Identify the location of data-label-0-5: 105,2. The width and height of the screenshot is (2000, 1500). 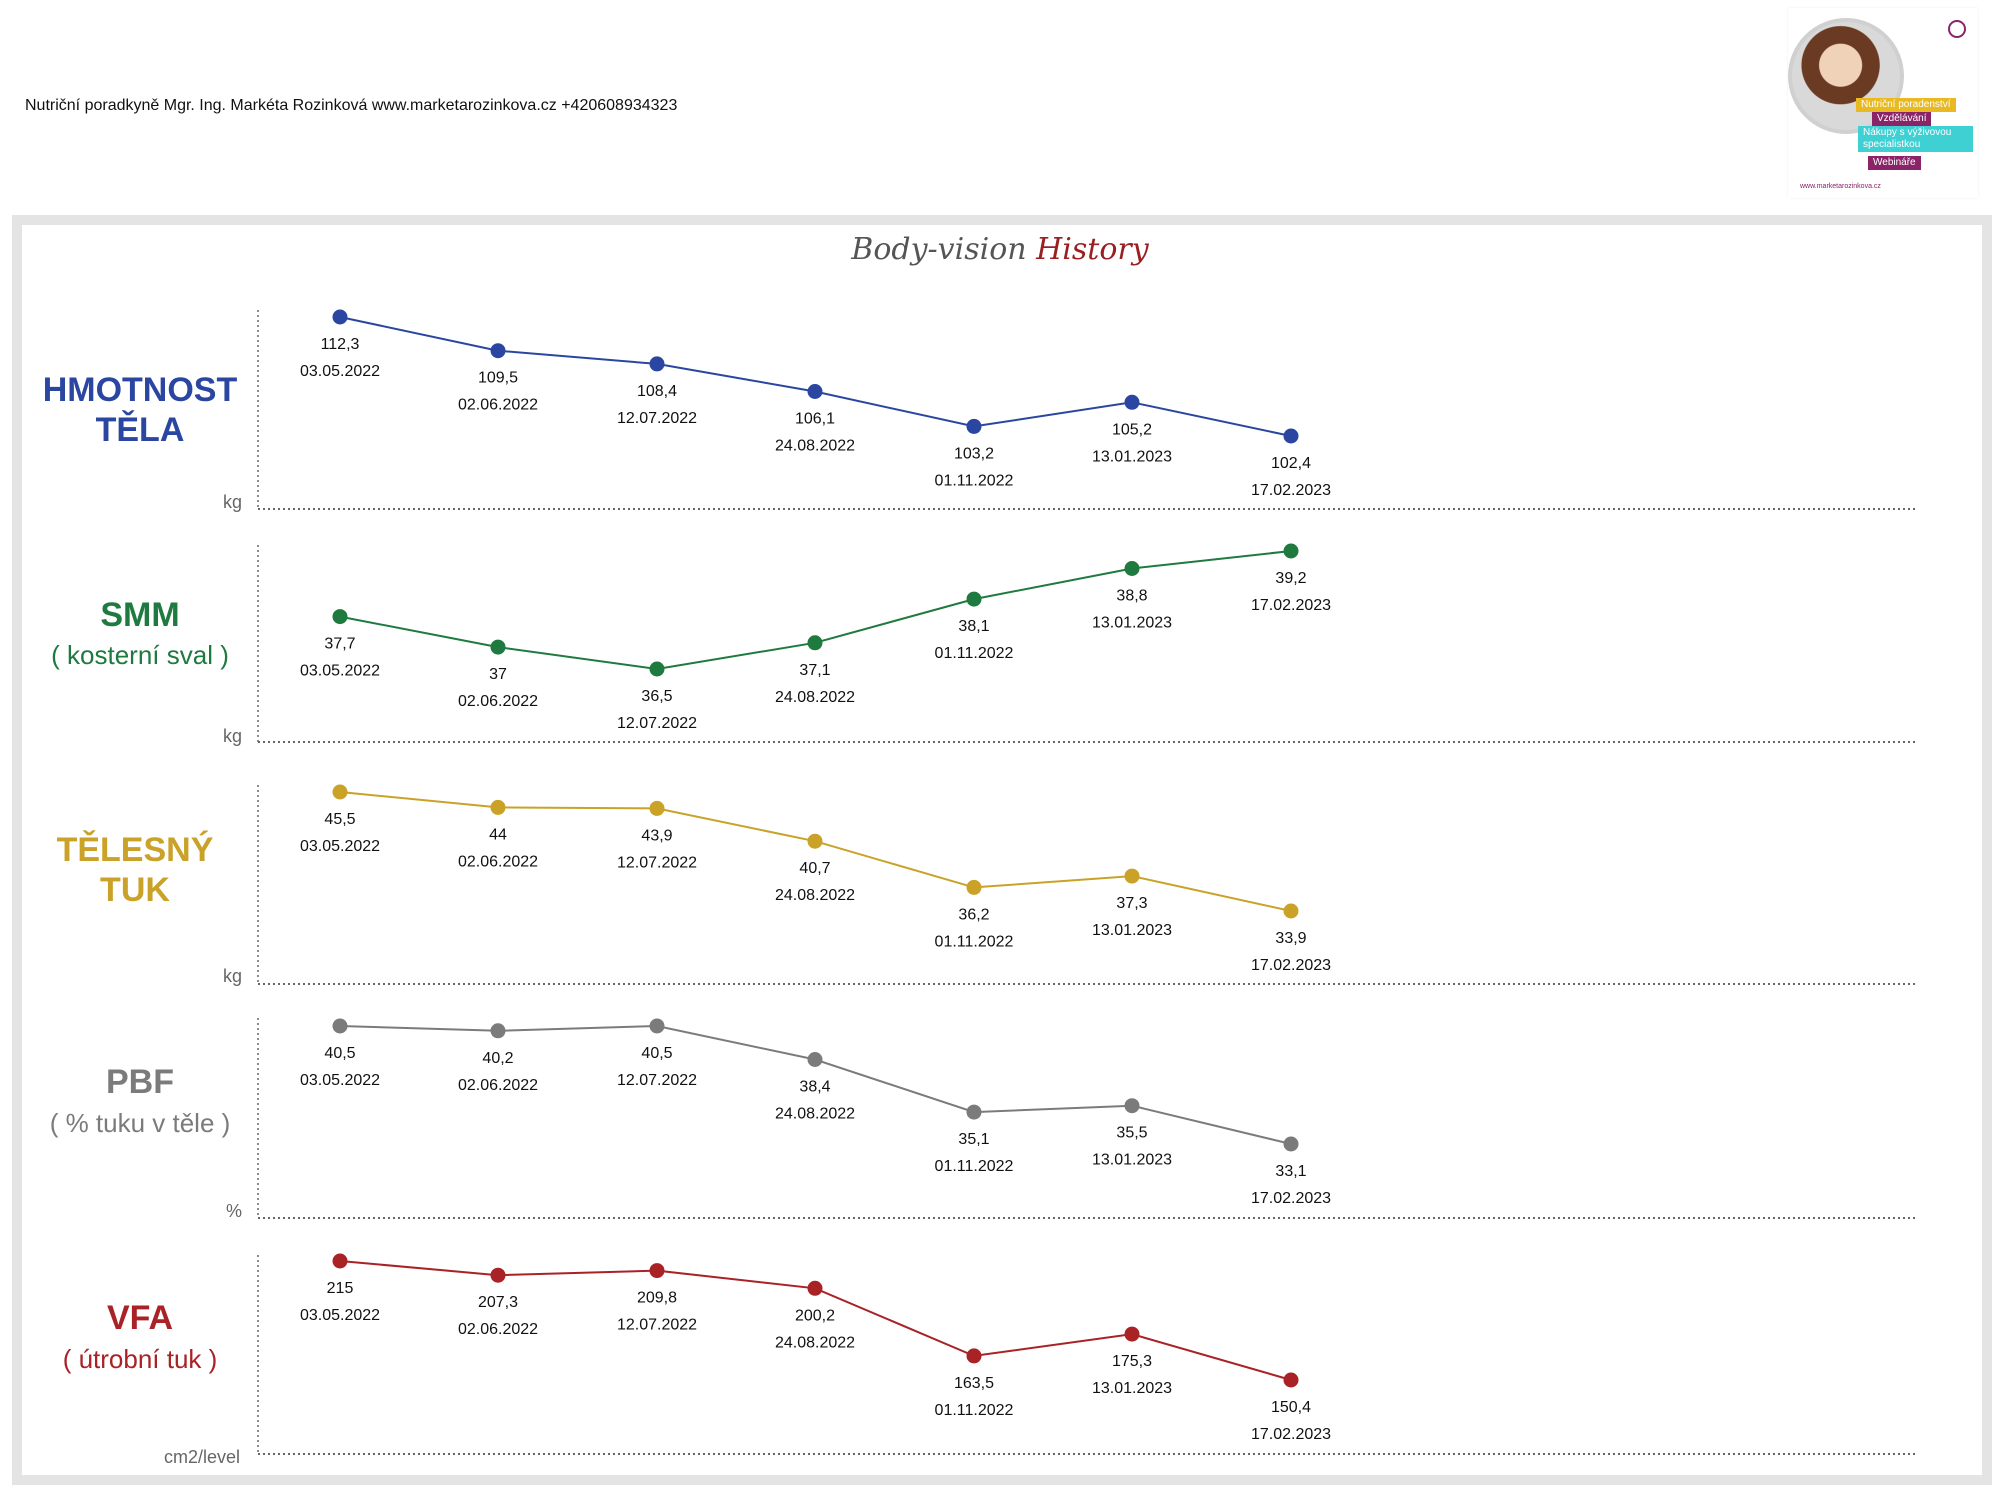
(1132, 429).